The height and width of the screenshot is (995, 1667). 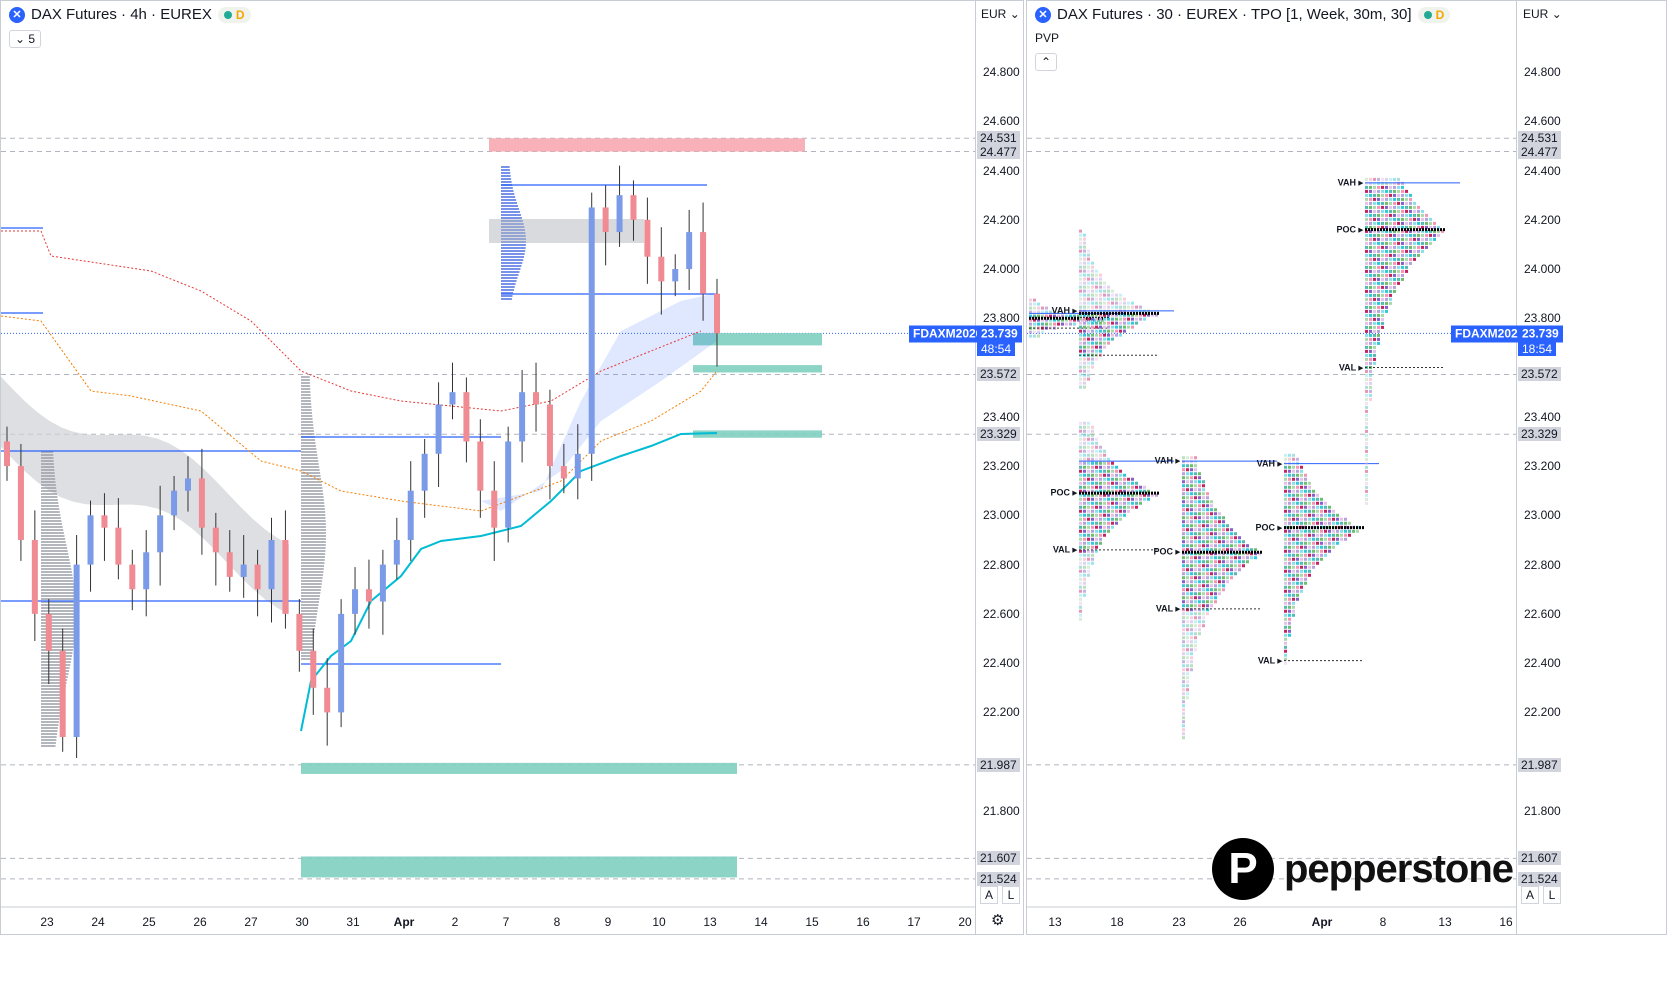 What do you see at coordinates (359, 413) in the screenshot?
I see `orange-dotted-indicator` at bounding box center [359, 413].